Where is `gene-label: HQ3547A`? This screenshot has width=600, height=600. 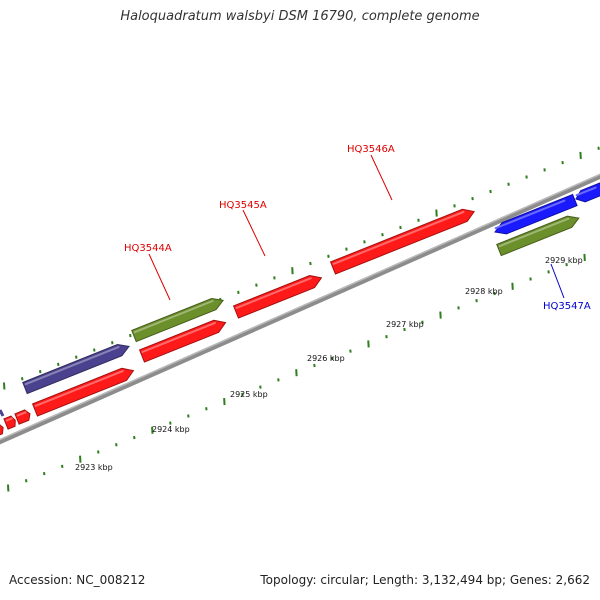
gene-label: HQ3547A is located at coordinates (567, 306).